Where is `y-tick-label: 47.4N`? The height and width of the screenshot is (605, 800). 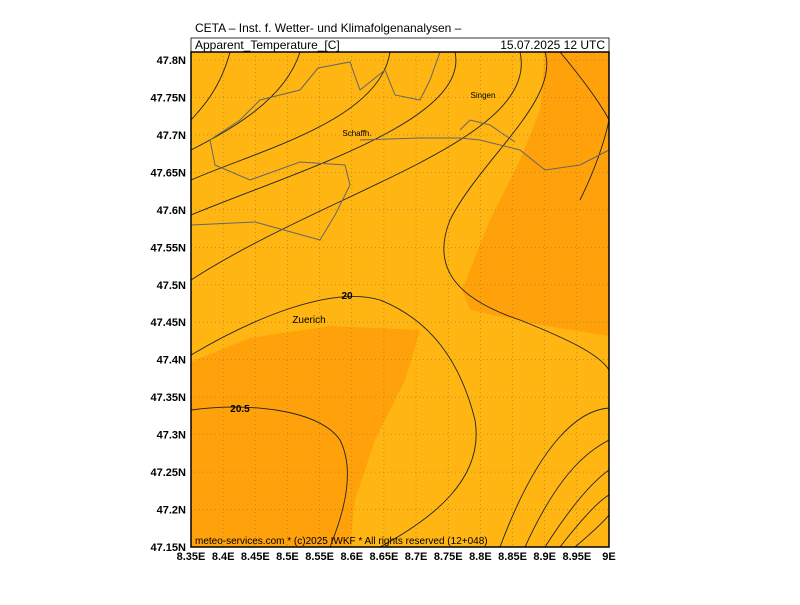 y-tick-label: 47.4N is located at coordinates (171, 361).